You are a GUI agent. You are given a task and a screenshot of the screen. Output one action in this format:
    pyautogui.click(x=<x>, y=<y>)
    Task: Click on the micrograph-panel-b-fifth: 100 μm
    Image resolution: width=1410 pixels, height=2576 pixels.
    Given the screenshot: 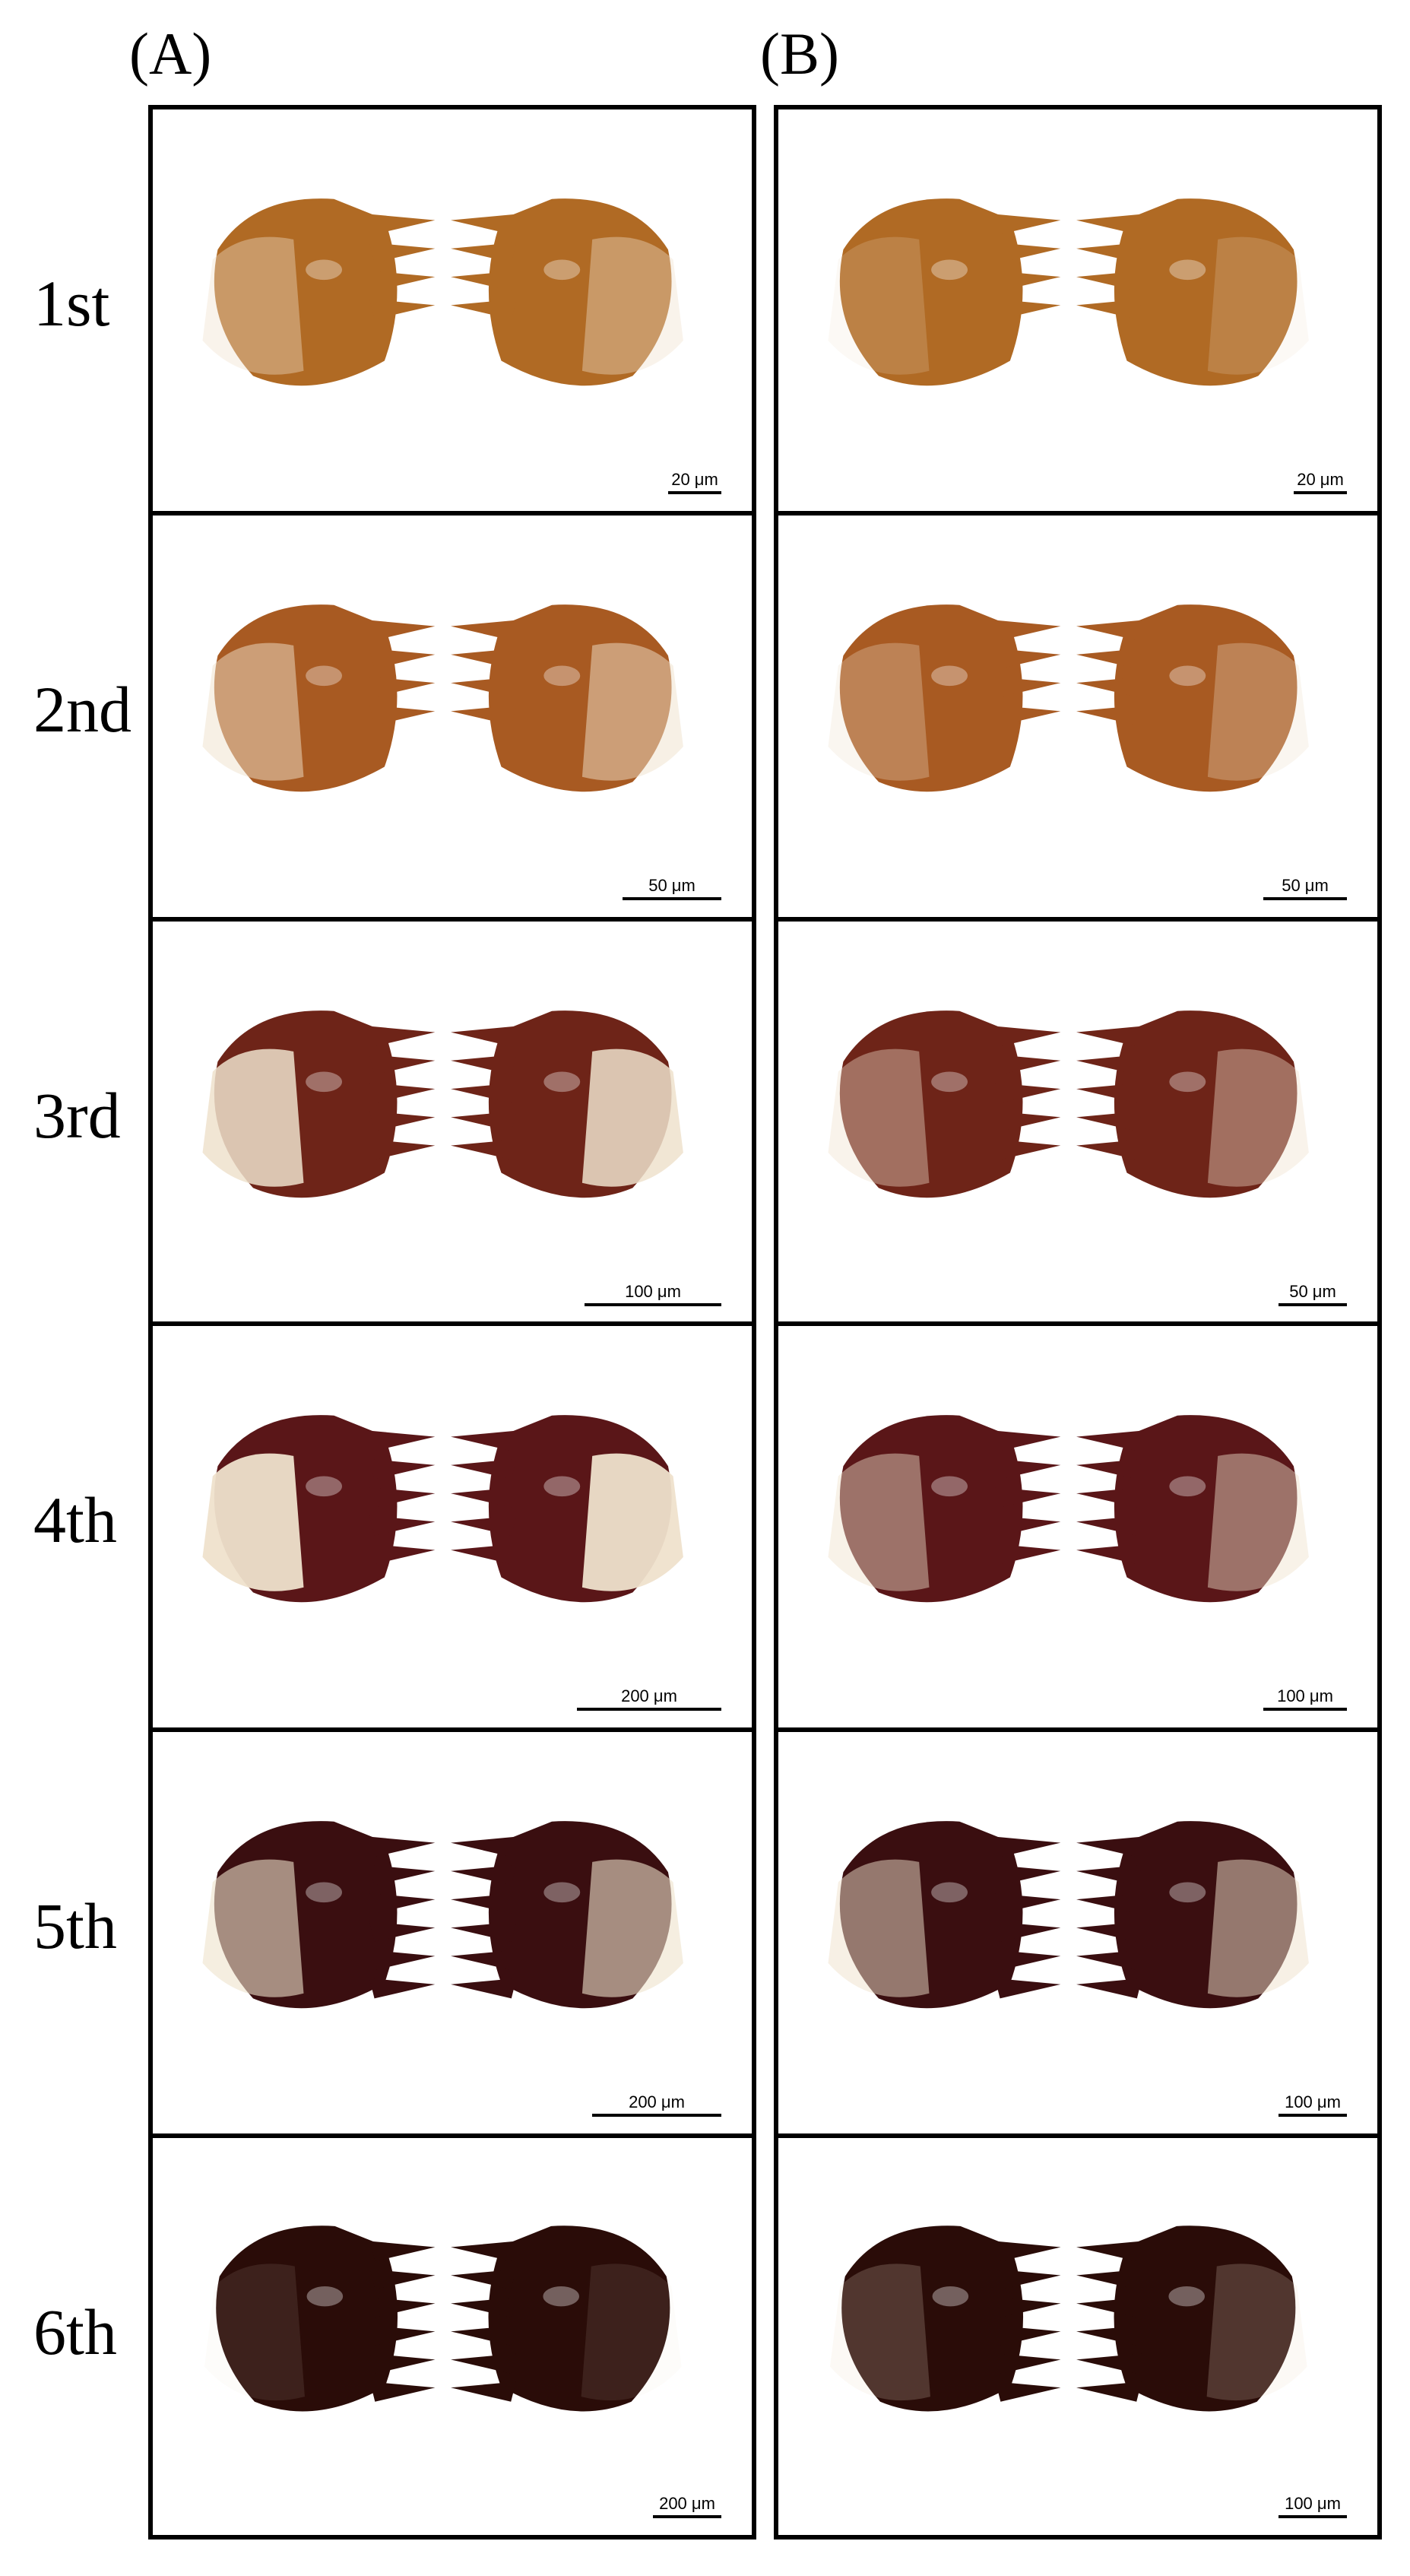 What is the action you would take?
    pyautogui.click(x=1078, y=1933)
    